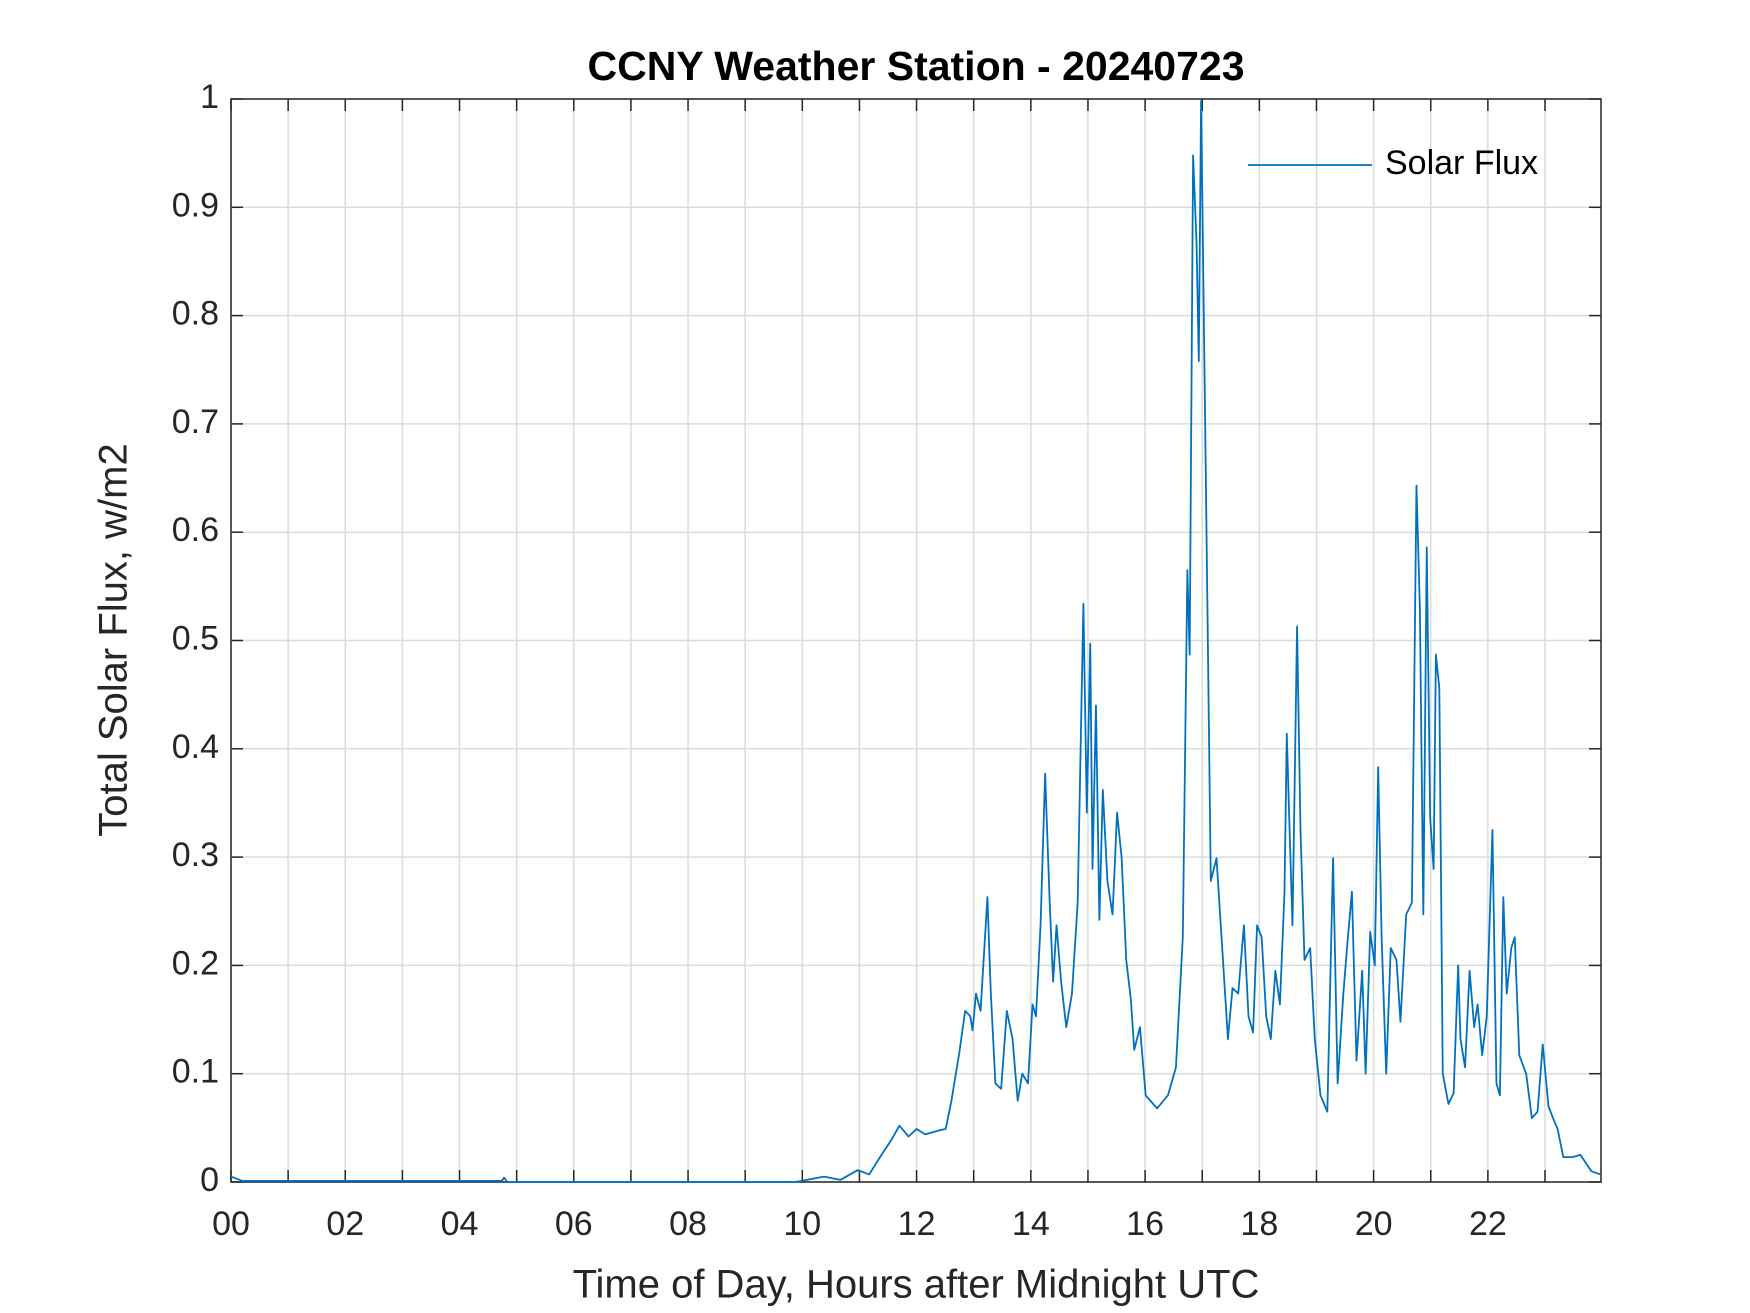  Describe the element at coordinates (209, 97) in the screenshot. I see `y-tick-label: 1` at that location.